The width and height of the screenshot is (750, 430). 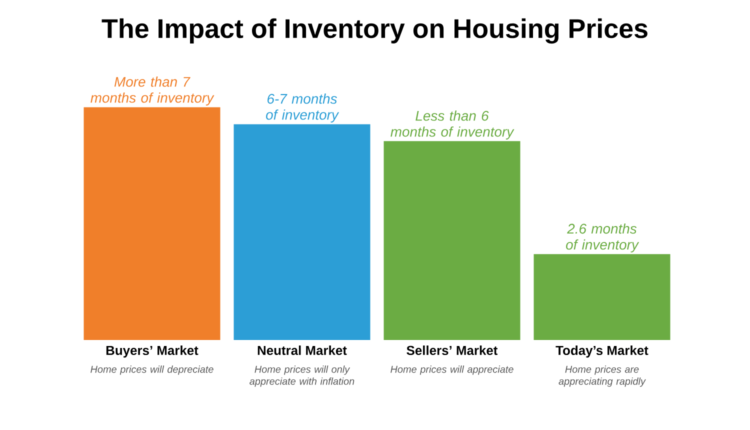 I want to click on annotation: 6-7 months of inventory, so click(x=303, y=108).